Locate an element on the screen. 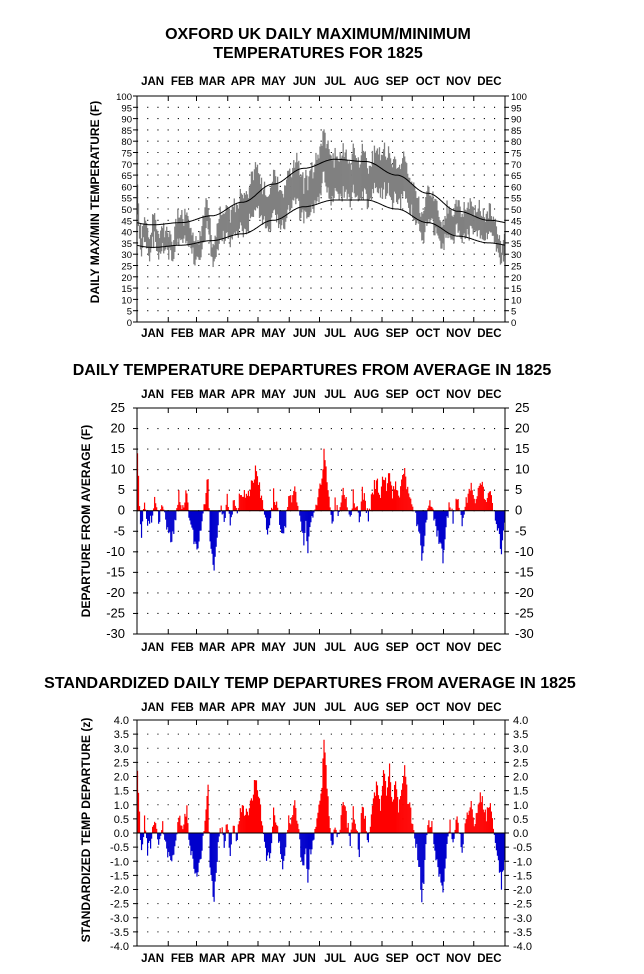 This screenshot has height=974, width=644. y-tick-label-left: 1.0 is located at coordinates (121, 806).